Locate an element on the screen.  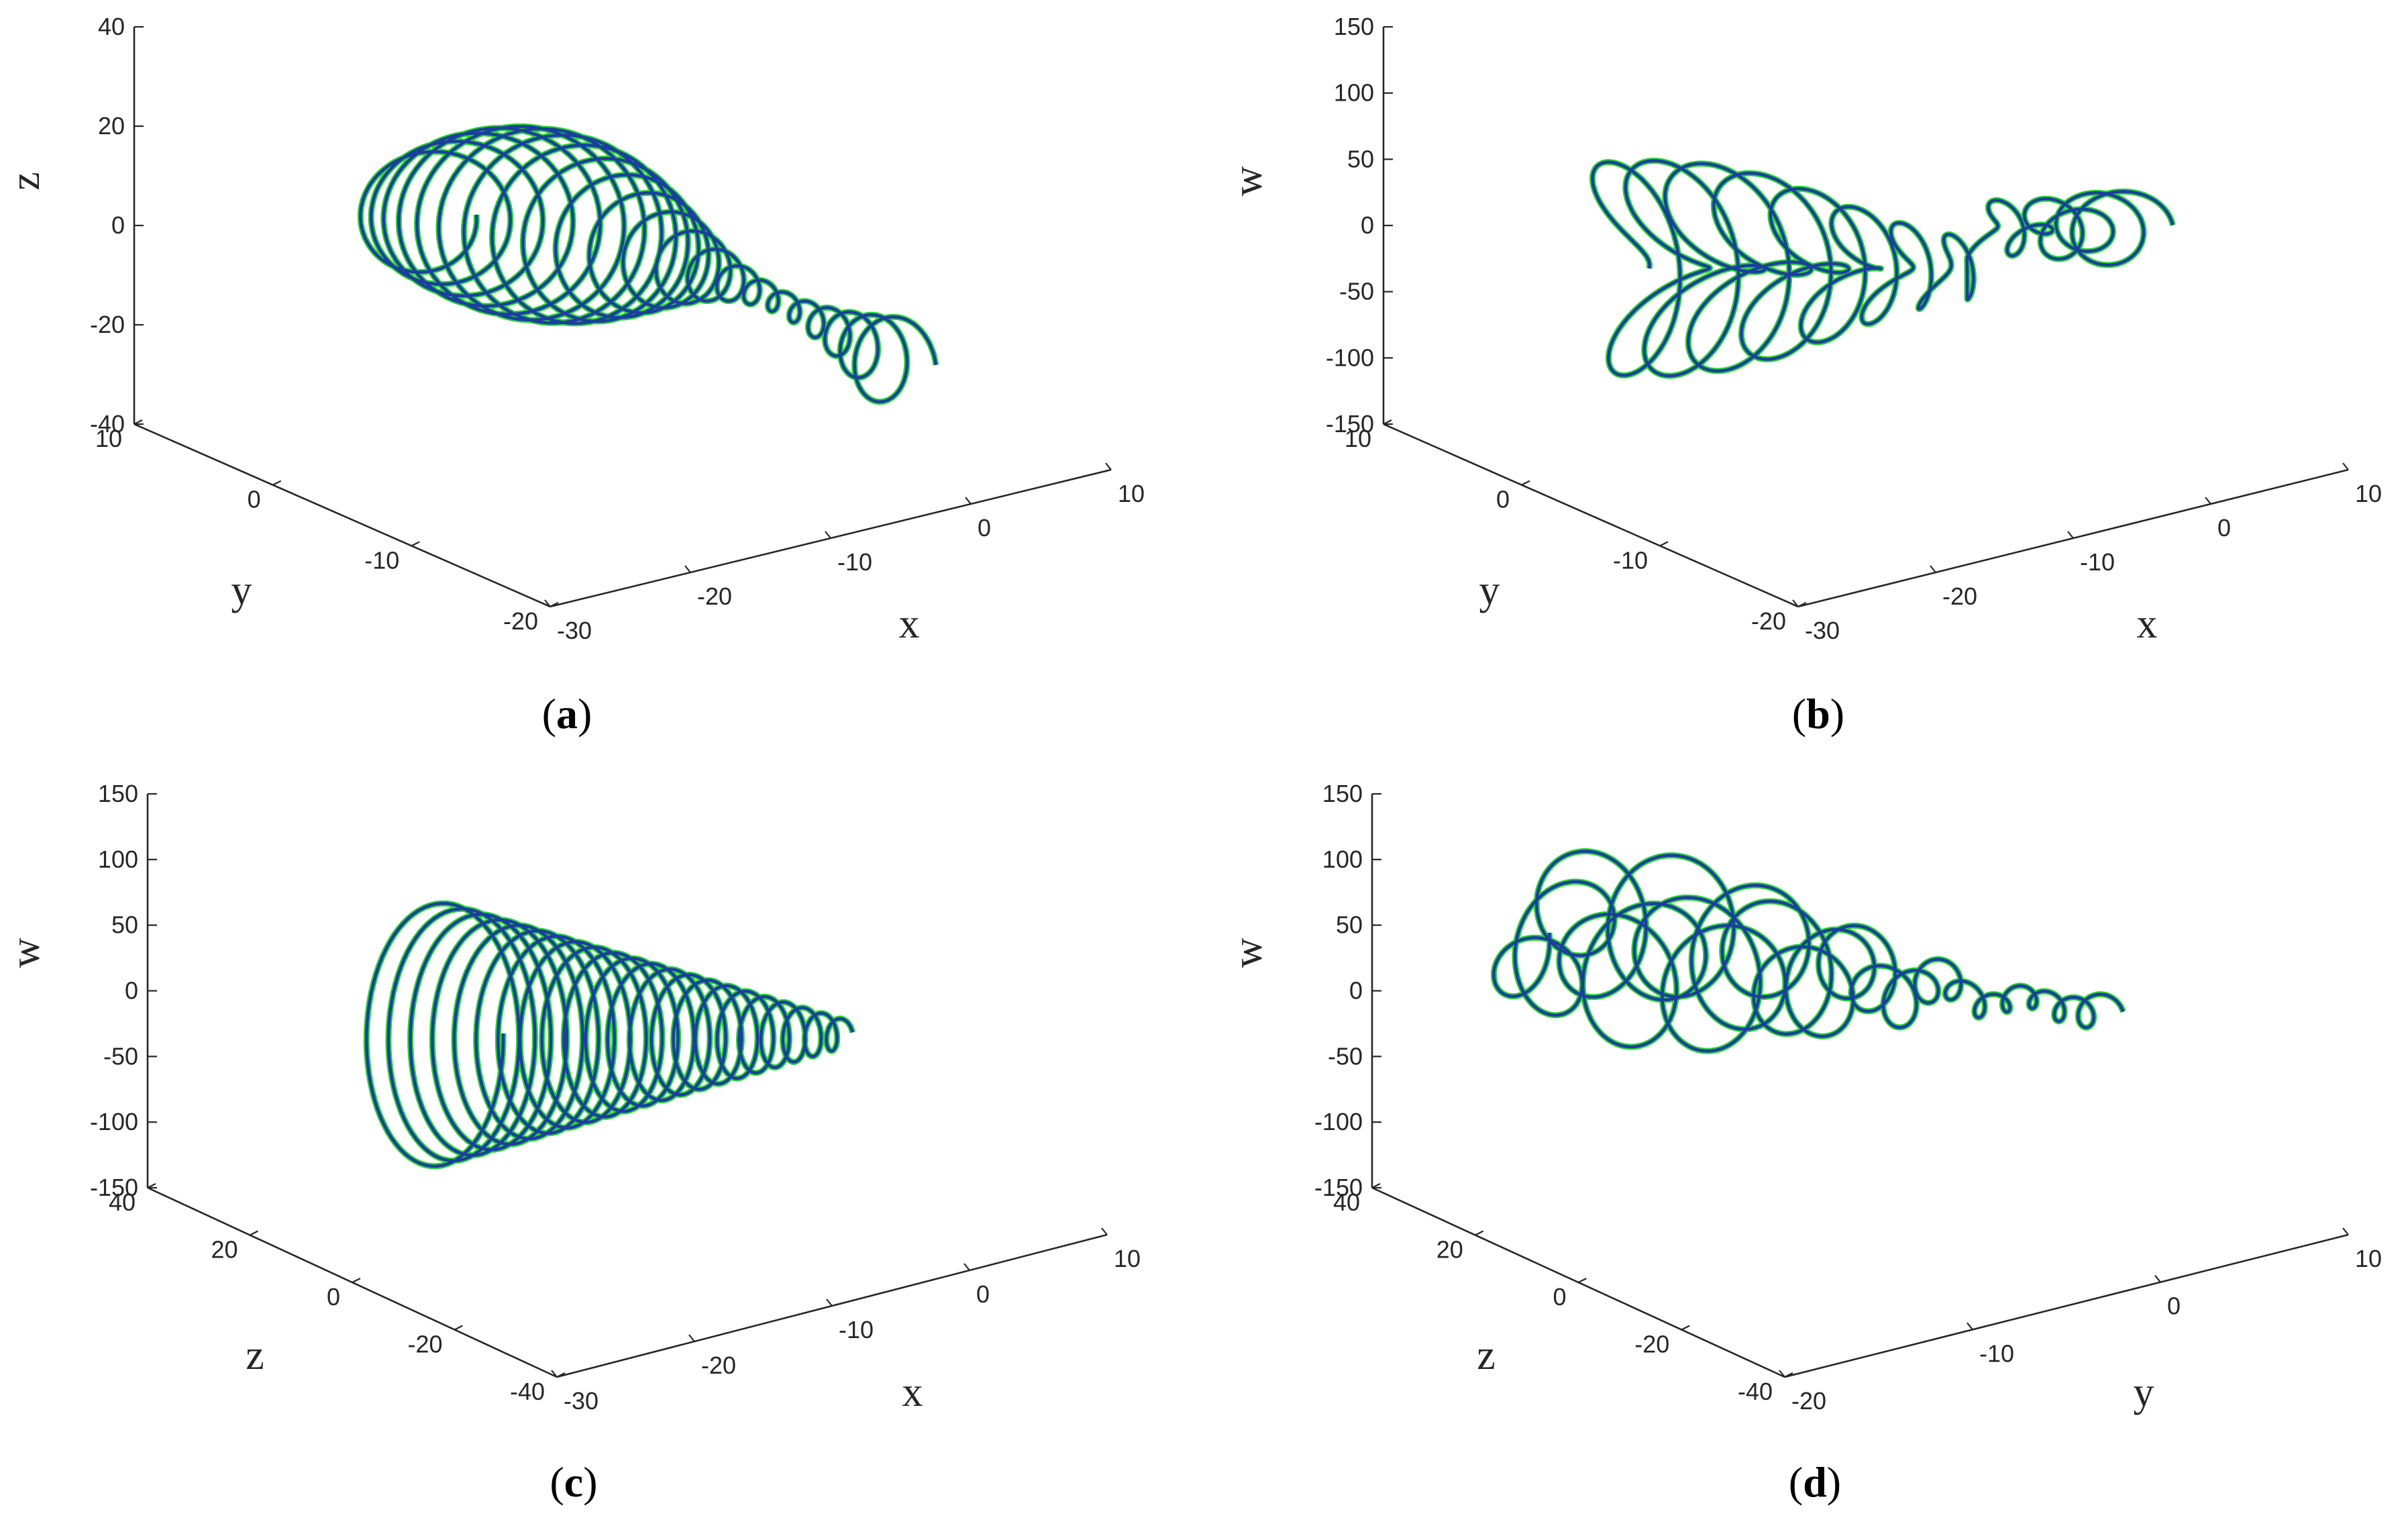
caption-letter: a is located at coordinates (567, 713).